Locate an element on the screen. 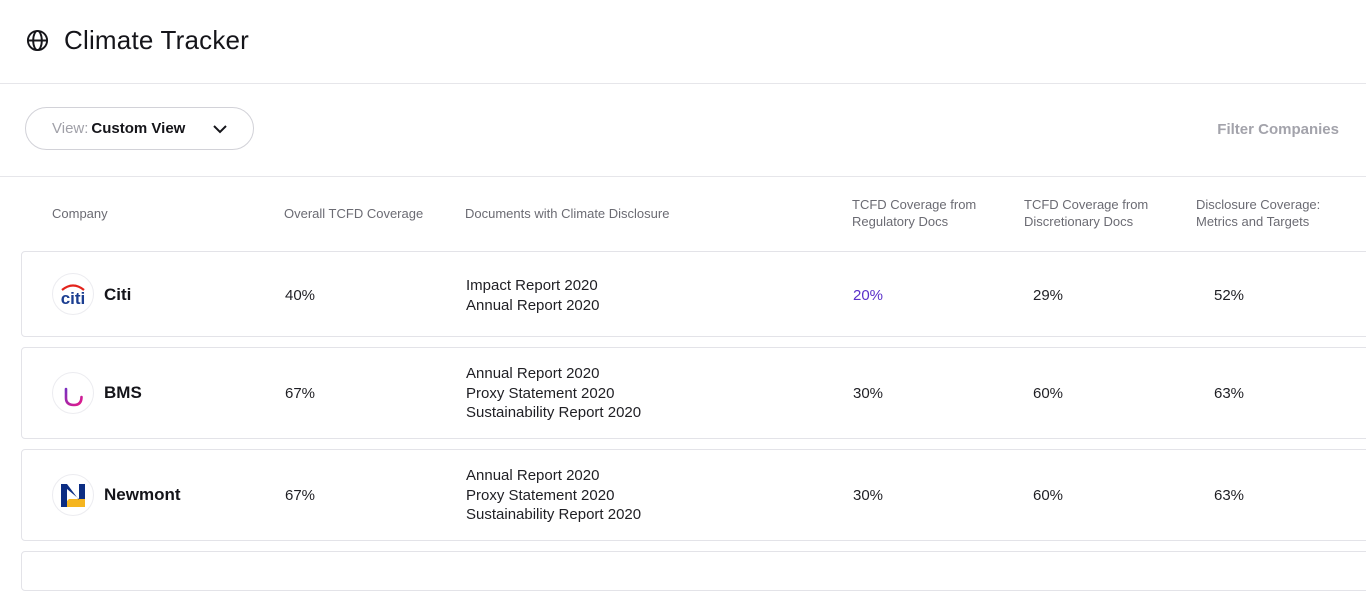  overall-coverage: 40% is located at coordinates (300, 295).